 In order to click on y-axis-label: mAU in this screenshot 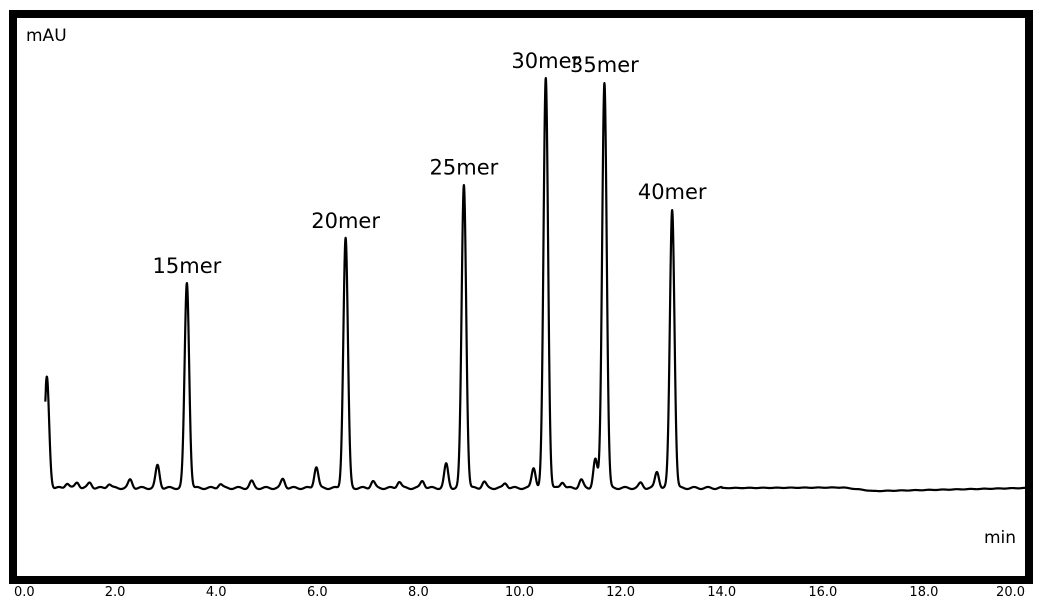, I will do `click(46, 36)`.